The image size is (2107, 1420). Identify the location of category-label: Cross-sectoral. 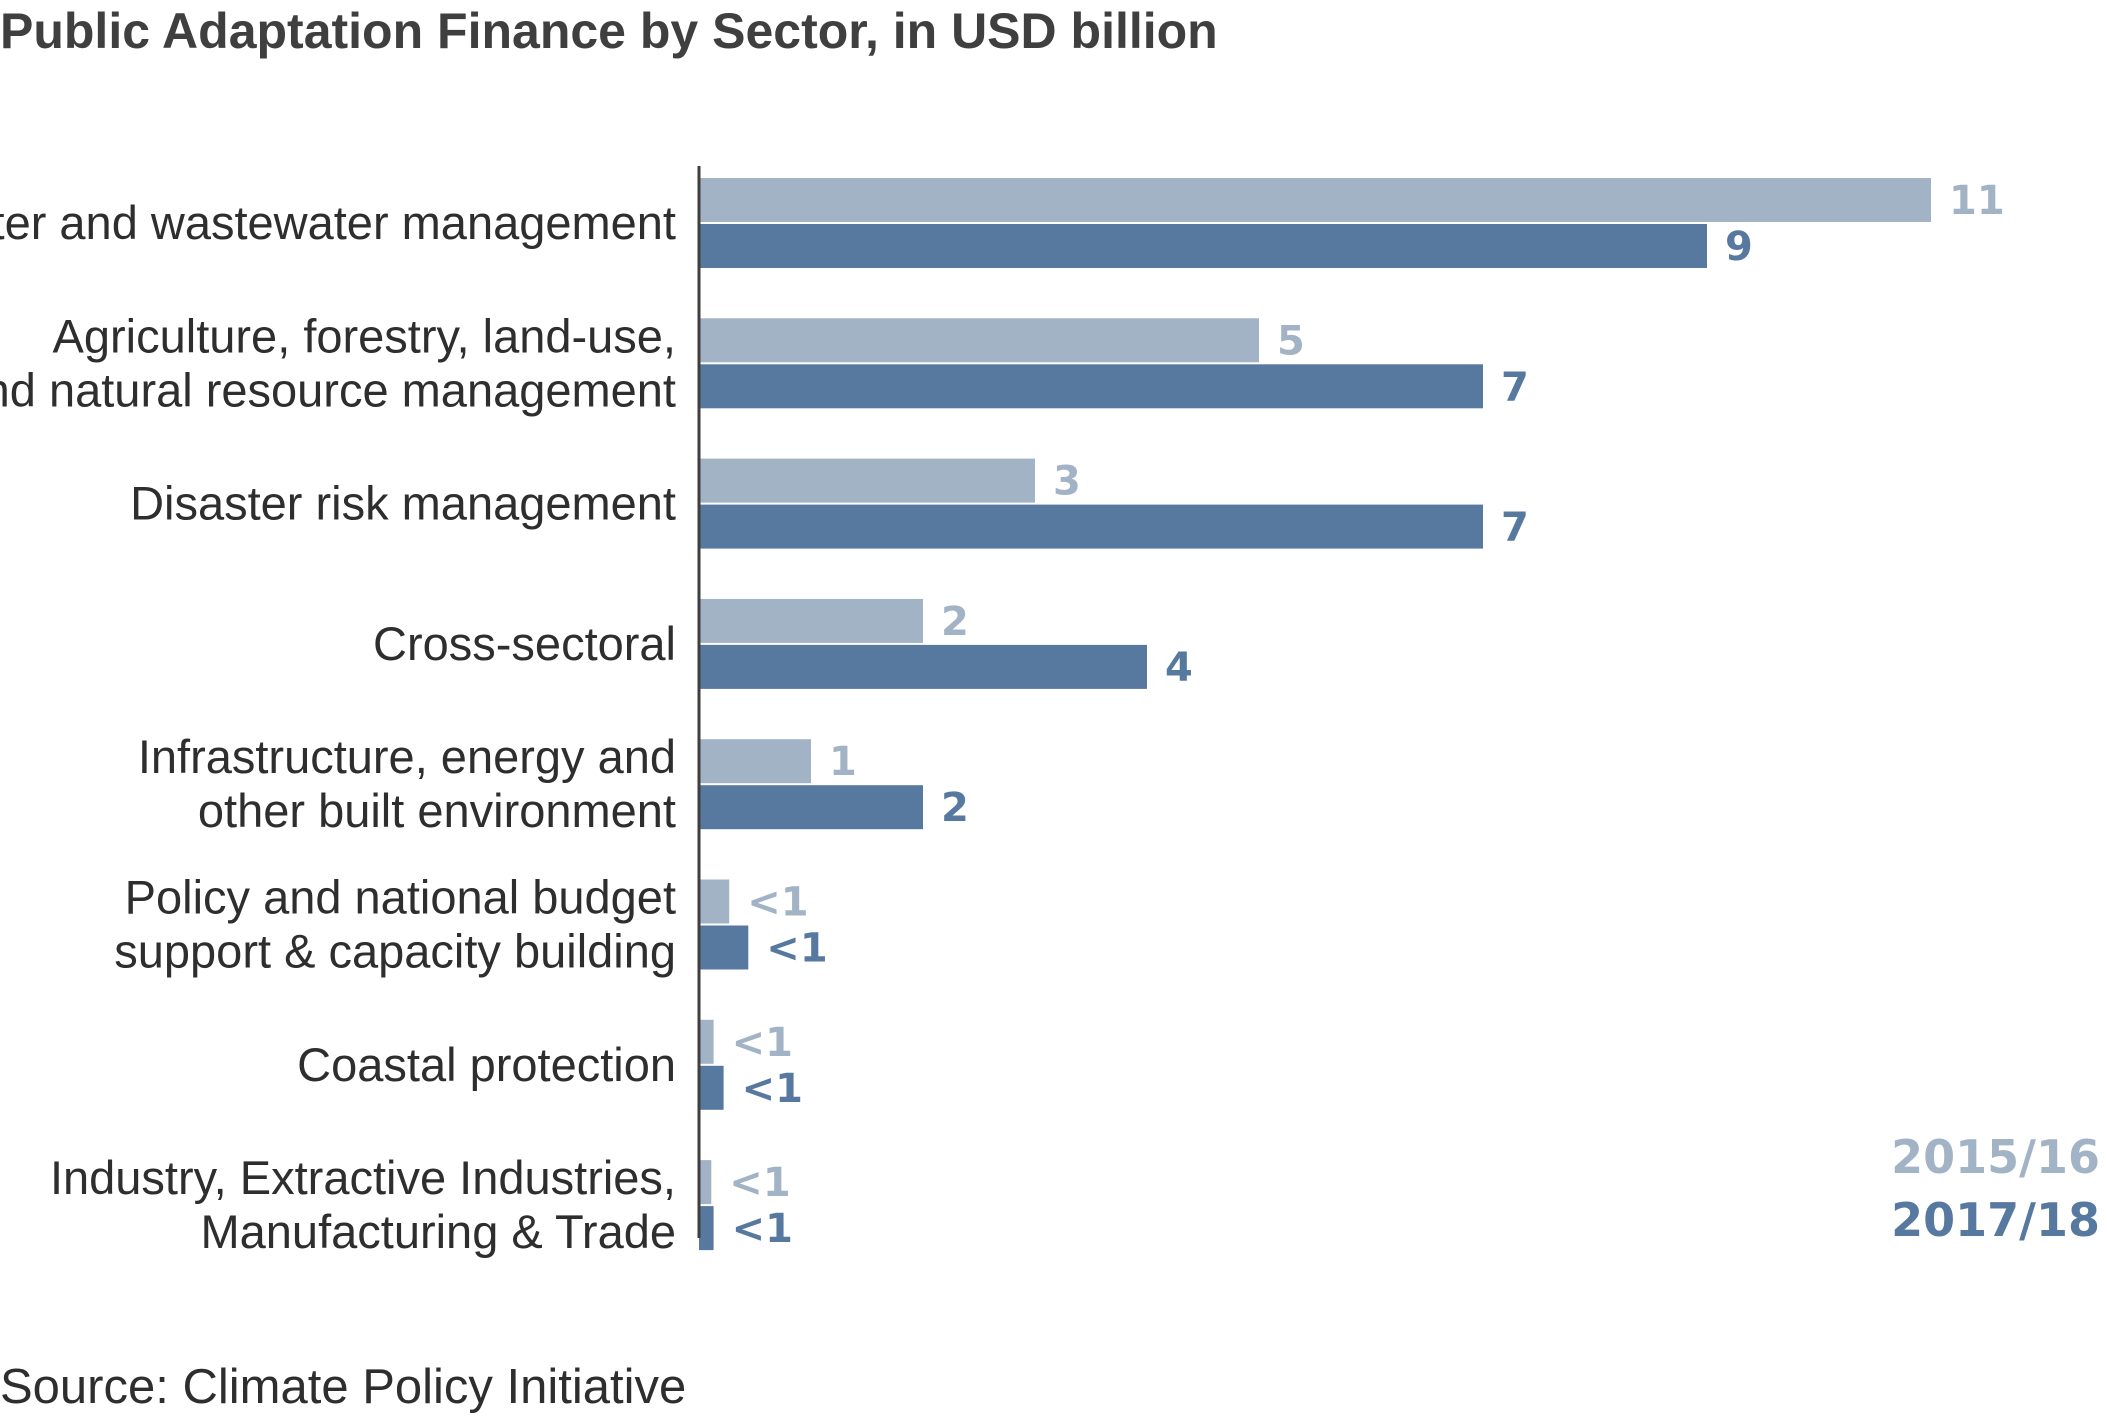
(524, 643).